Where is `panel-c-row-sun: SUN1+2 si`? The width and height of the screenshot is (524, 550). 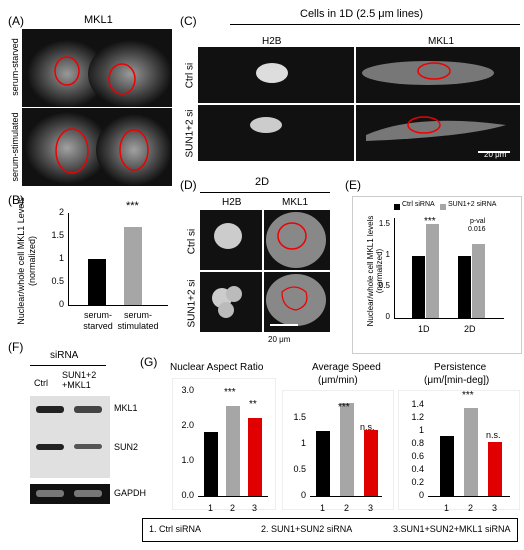
panel-c-row-sun: SUN1+2 si is located at coordinates (190, 133).